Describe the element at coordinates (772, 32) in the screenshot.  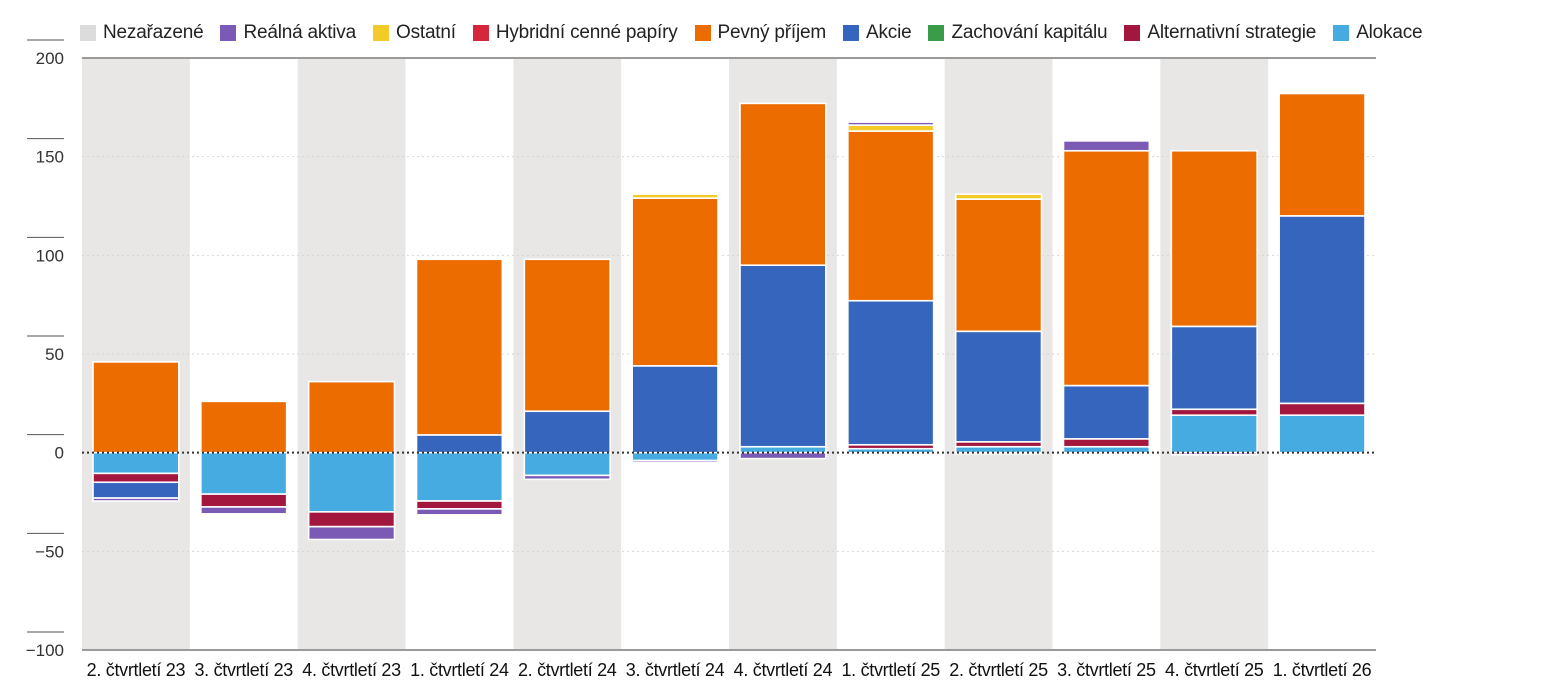
I see `legend-label: Pevný příjem` at that location.